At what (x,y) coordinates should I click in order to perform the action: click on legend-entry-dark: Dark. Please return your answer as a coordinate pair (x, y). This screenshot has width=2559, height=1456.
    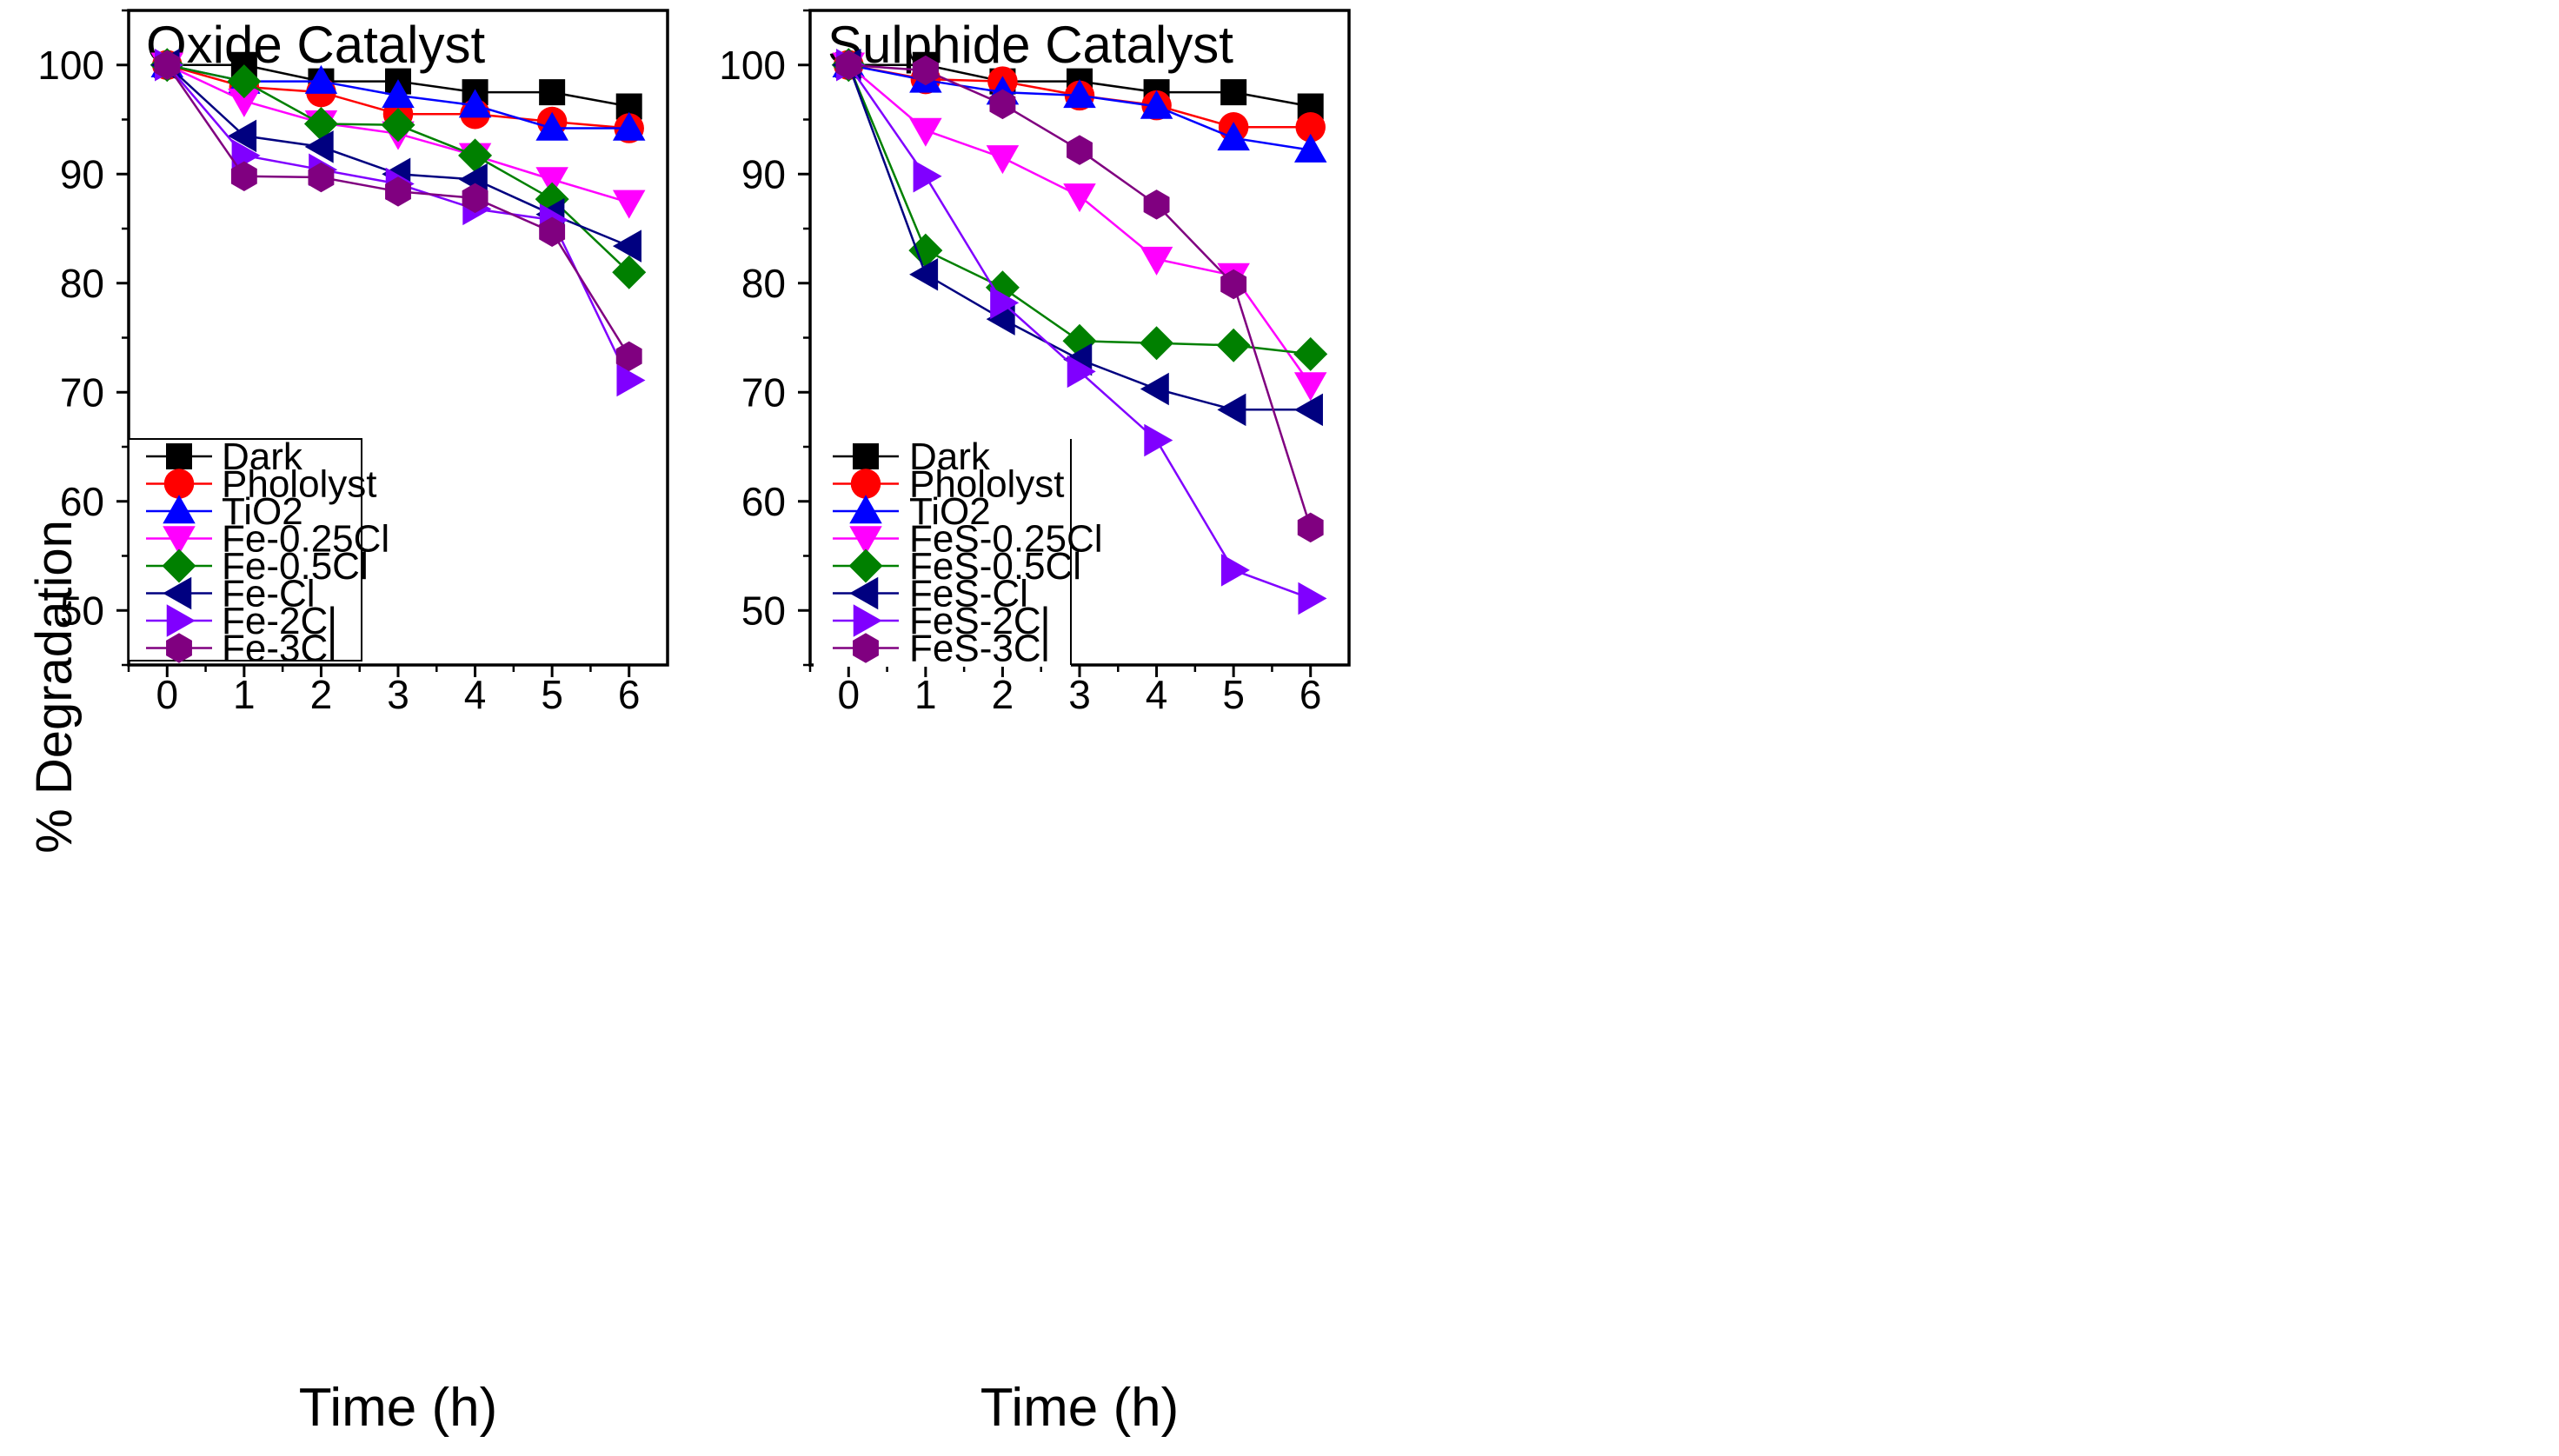
    Looking at the image, I should click on (912, 456).